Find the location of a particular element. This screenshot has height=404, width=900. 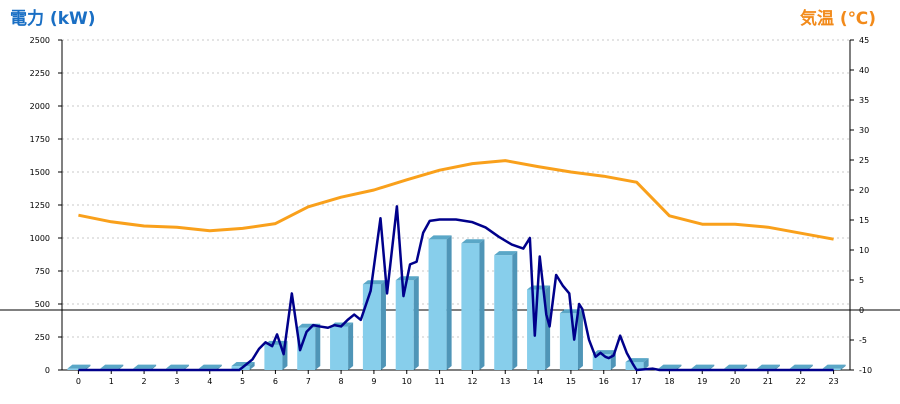

y-right-tick-label: 15 is located at coordinates (864, 220).